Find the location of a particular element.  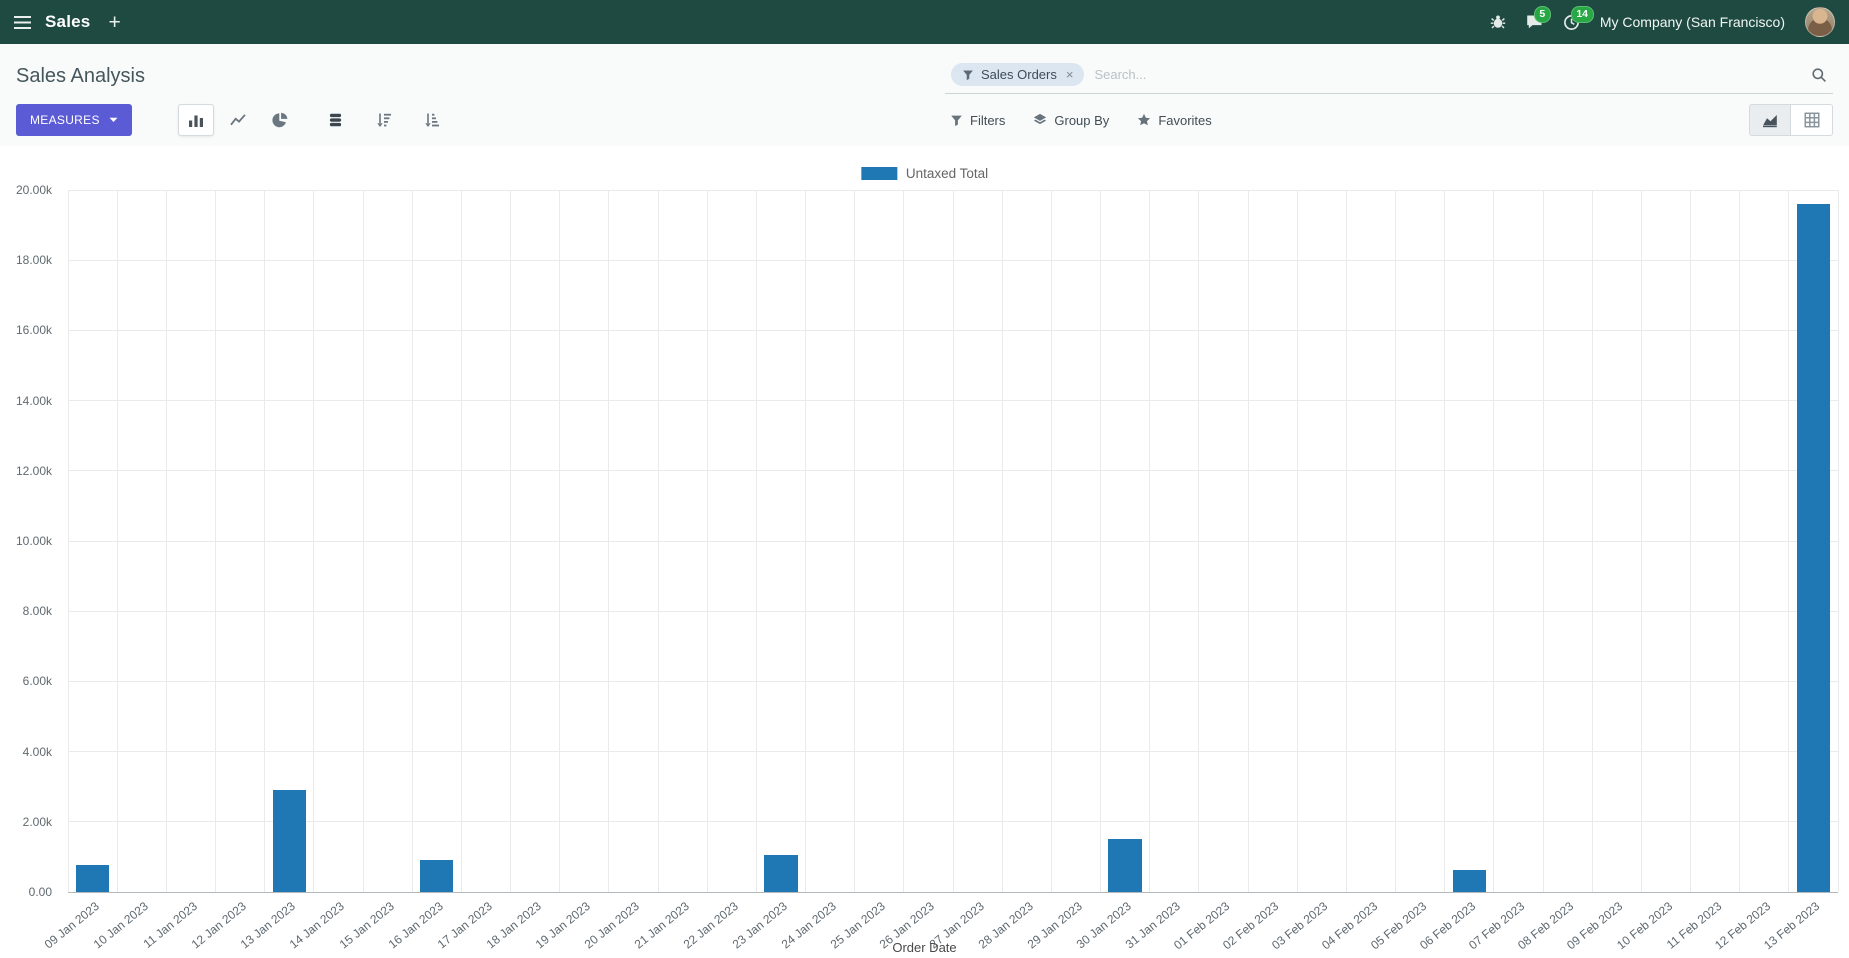

sort-descending-button is located at coordinates (384, 120).